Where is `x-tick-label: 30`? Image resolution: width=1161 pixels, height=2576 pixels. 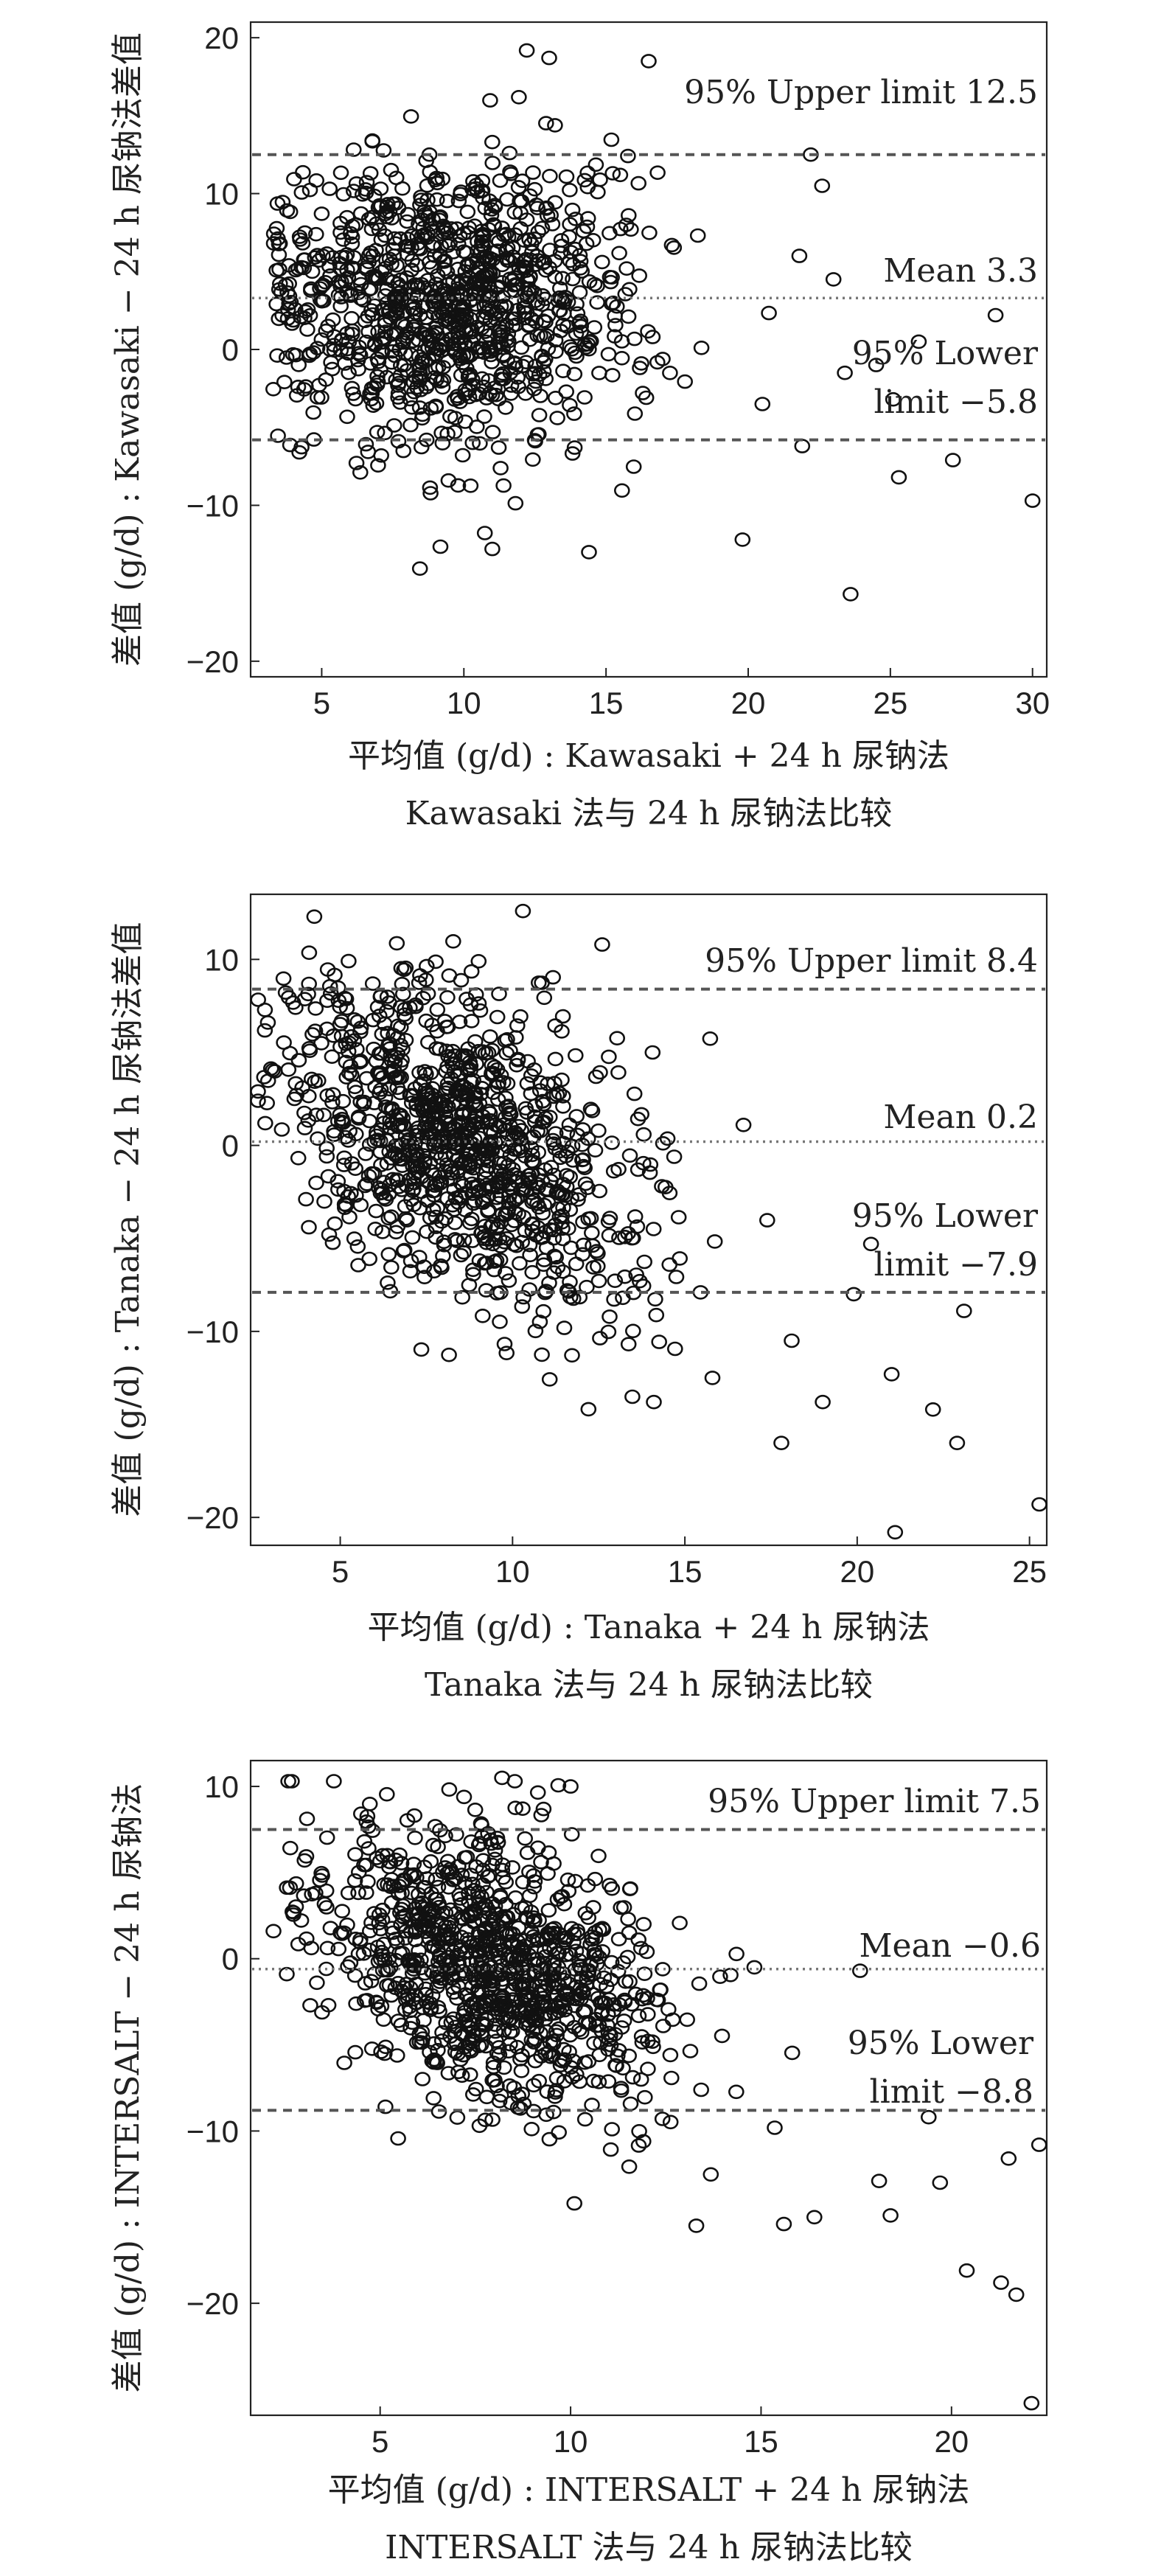 x-tick-label: 30 is located at coordinates (1032, 703).